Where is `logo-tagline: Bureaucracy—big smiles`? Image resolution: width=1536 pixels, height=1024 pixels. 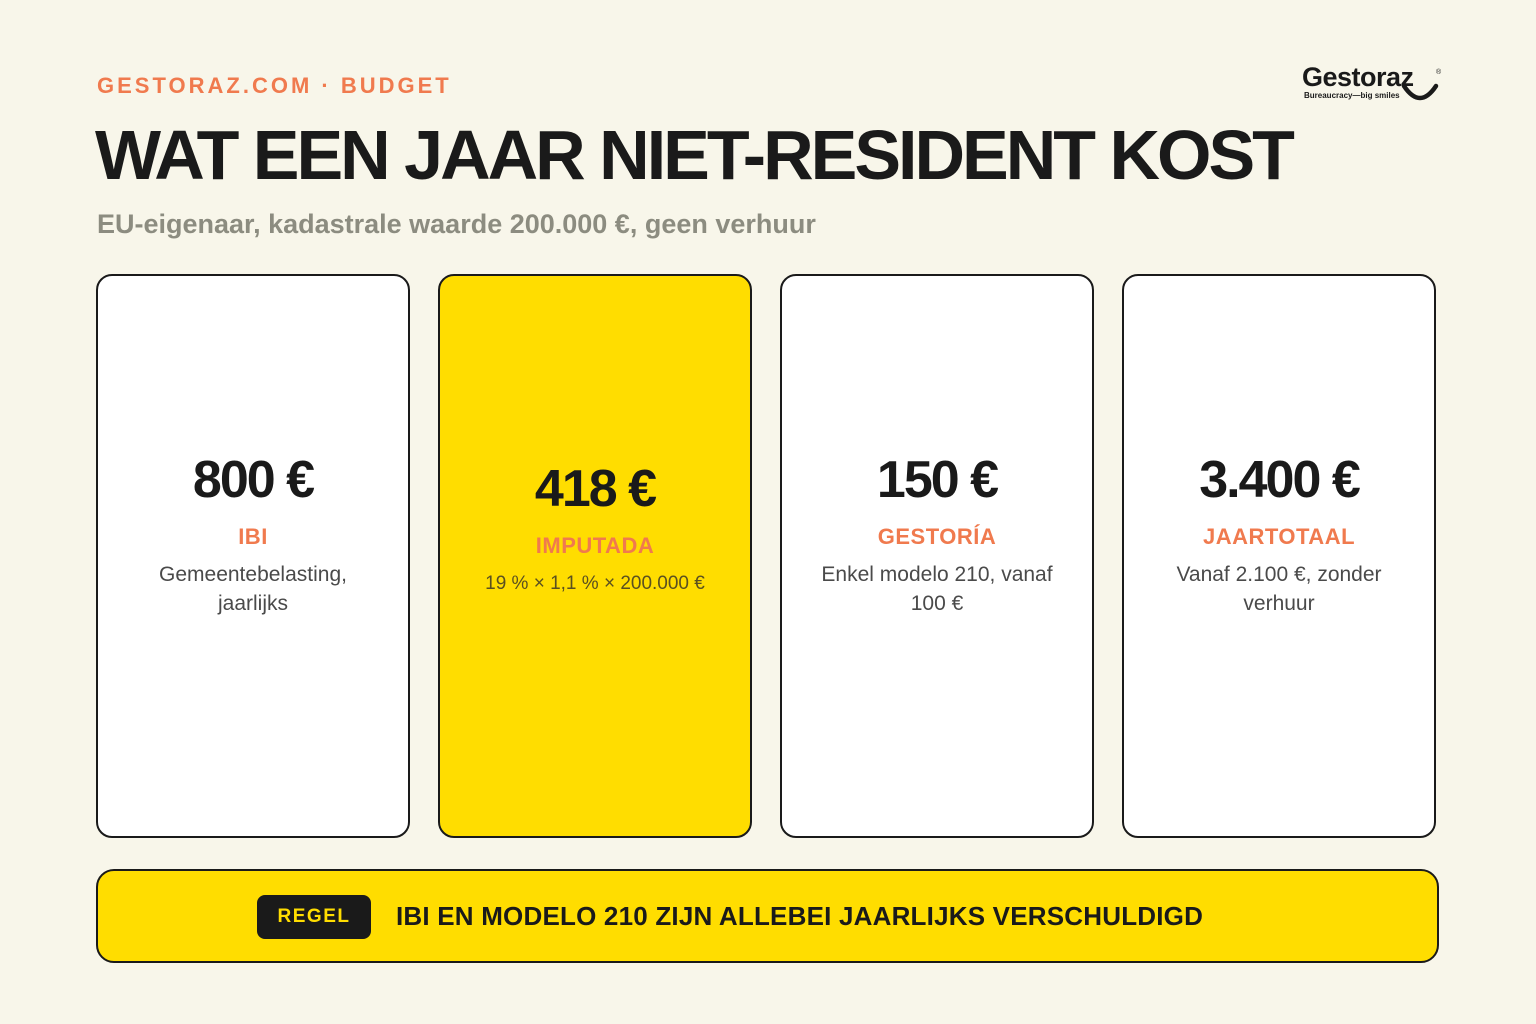 logo-tagline: Bureaucracy—big smiles is located at coordinates (1352, 95).